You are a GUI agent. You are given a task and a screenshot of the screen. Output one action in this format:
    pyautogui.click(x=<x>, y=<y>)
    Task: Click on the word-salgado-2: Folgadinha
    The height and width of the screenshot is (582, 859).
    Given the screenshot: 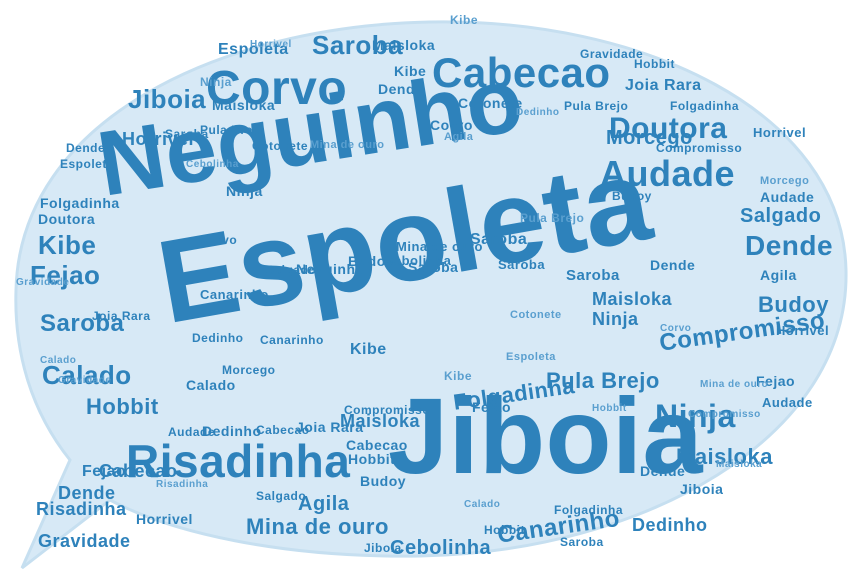 What is the action you would take?
    pyautogui.click(x=80, y=203)
    